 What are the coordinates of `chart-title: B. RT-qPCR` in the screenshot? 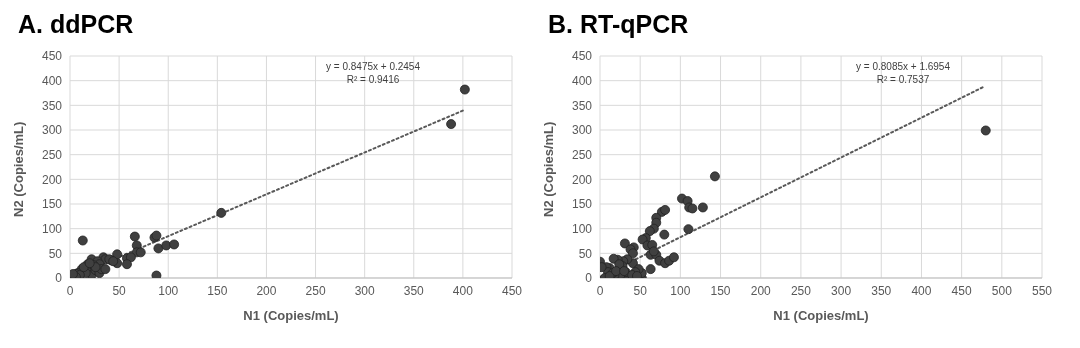 It's located at (618, 24).